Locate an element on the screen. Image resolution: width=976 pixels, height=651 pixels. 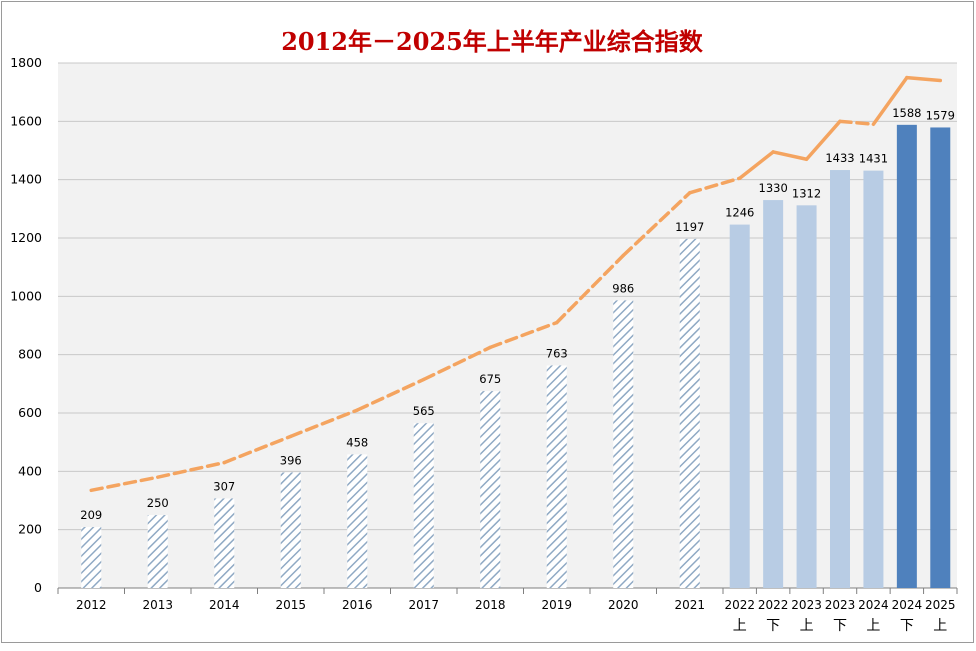
x-tick-label: 2019 is located at coordinates (556, 605).